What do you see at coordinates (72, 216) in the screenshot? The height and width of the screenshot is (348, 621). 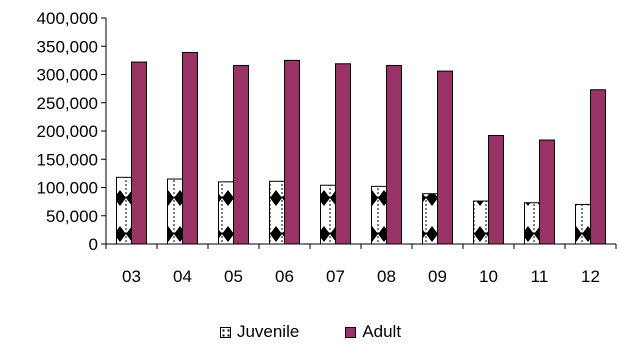 I see `y-tick-label: 50,000` at bounding box center [72, 216].